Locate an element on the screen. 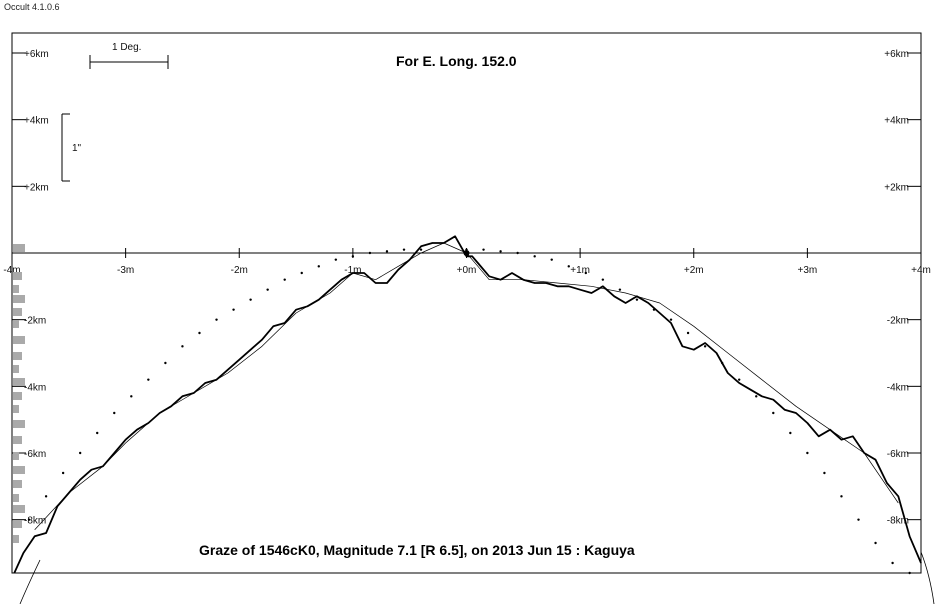 This screenshot has height=604, width=950. y-tick-label-right: +2km is located at coordinates (896, 187).